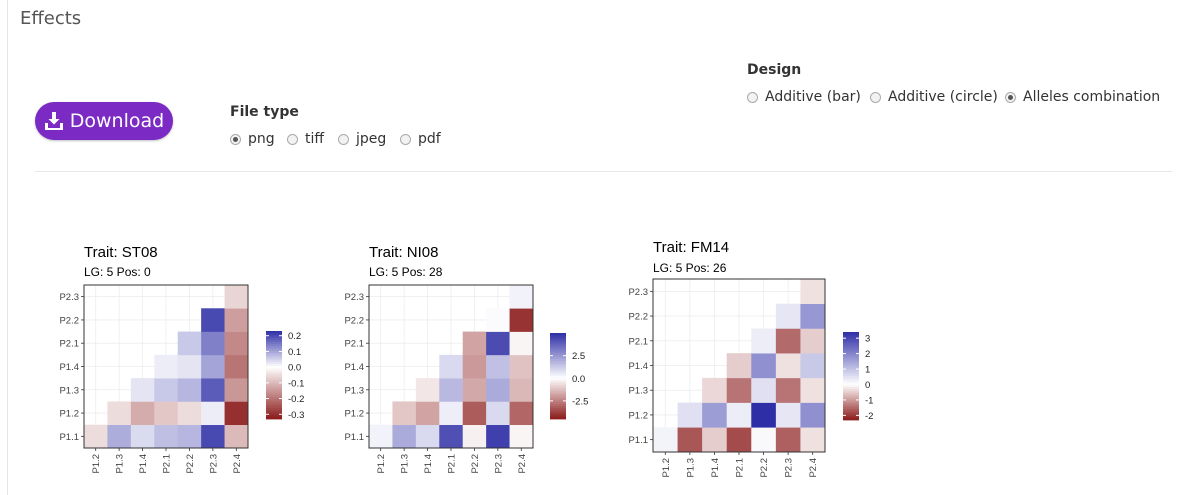 This screenshot has height=495, width=1183. What do you see at coordinates (189, 436) in the screenshot?
I see `chart1-cell-P1.1-P2.2` at bounding box center [189, 436].